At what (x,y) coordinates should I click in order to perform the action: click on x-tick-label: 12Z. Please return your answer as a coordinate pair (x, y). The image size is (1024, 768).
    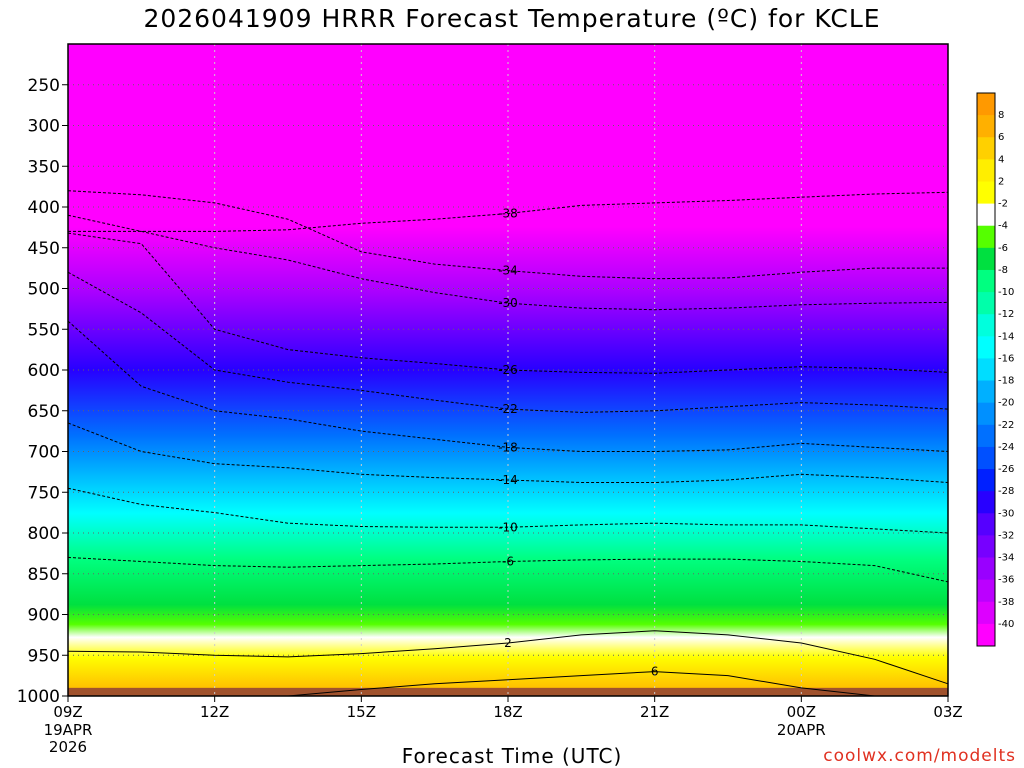
    Looking at the image, I should click on (214, 712).